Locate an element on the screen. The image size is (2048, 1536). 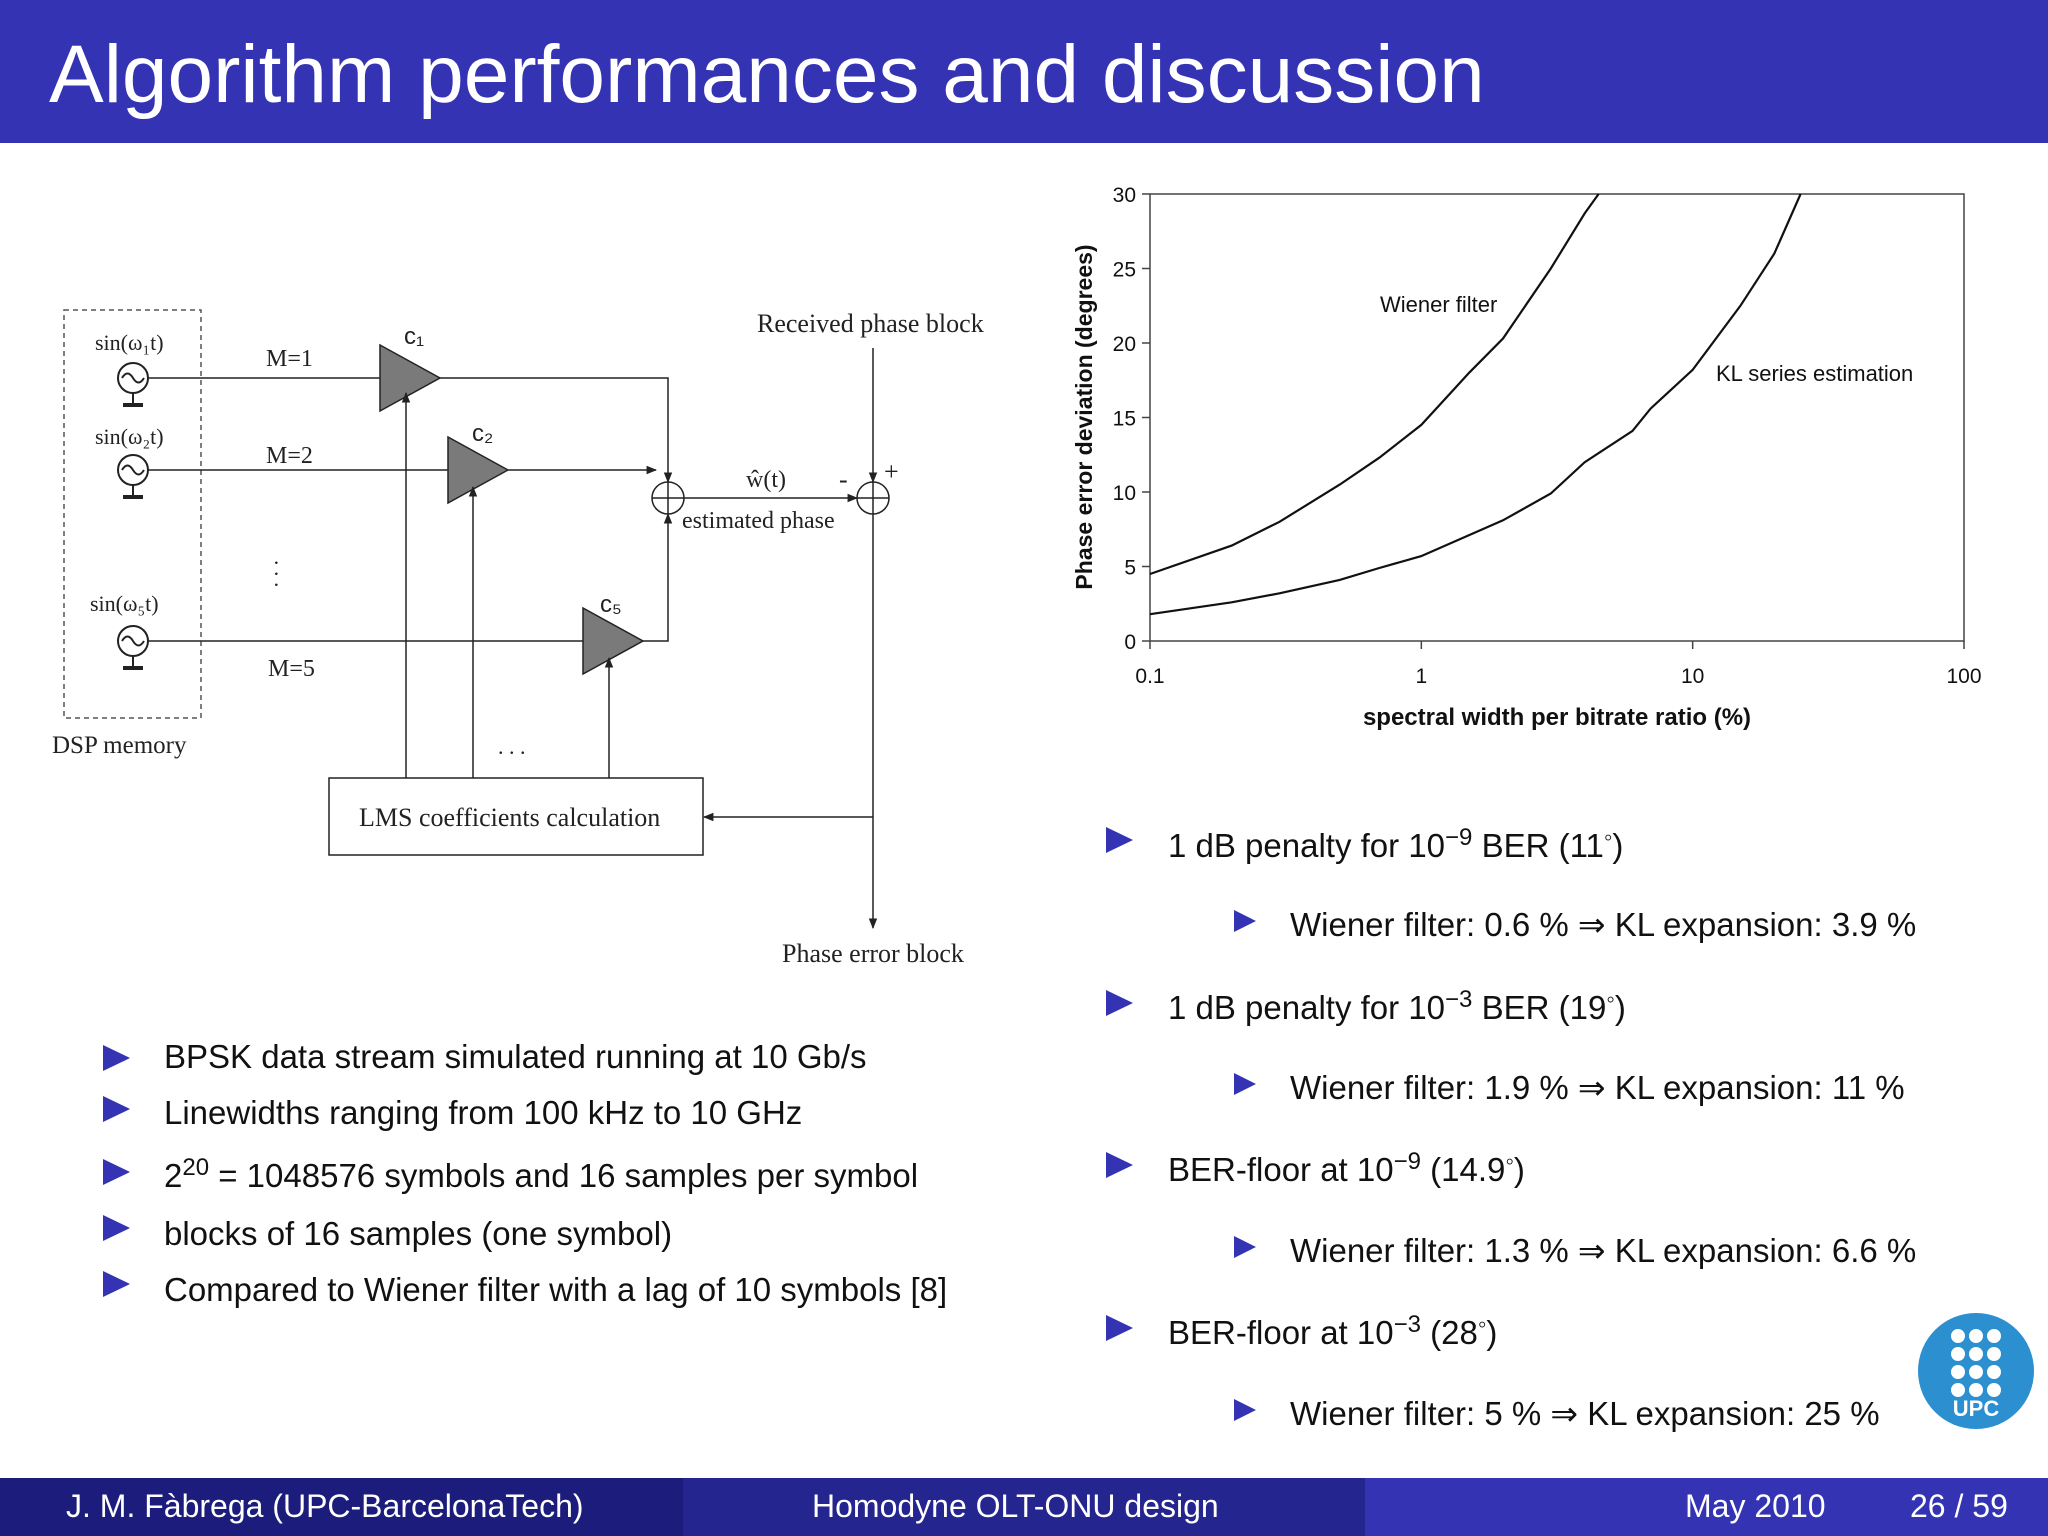
rb1-exp: −9 is located at coordinates (1459, 837).